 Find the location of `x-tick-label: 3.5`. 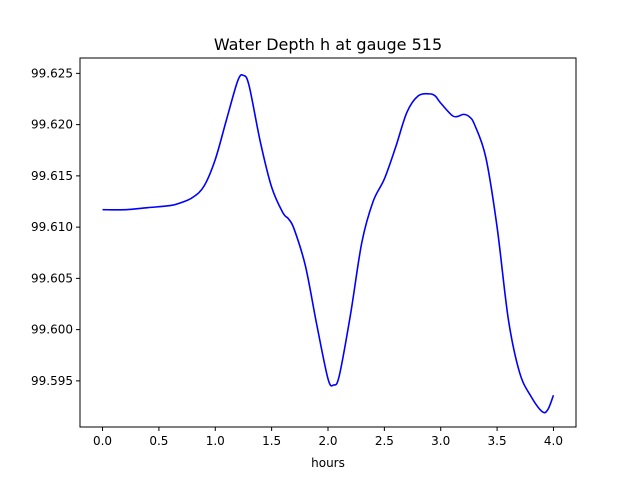

x-tick-label: 3.5 is located at coordinates (497, 441).